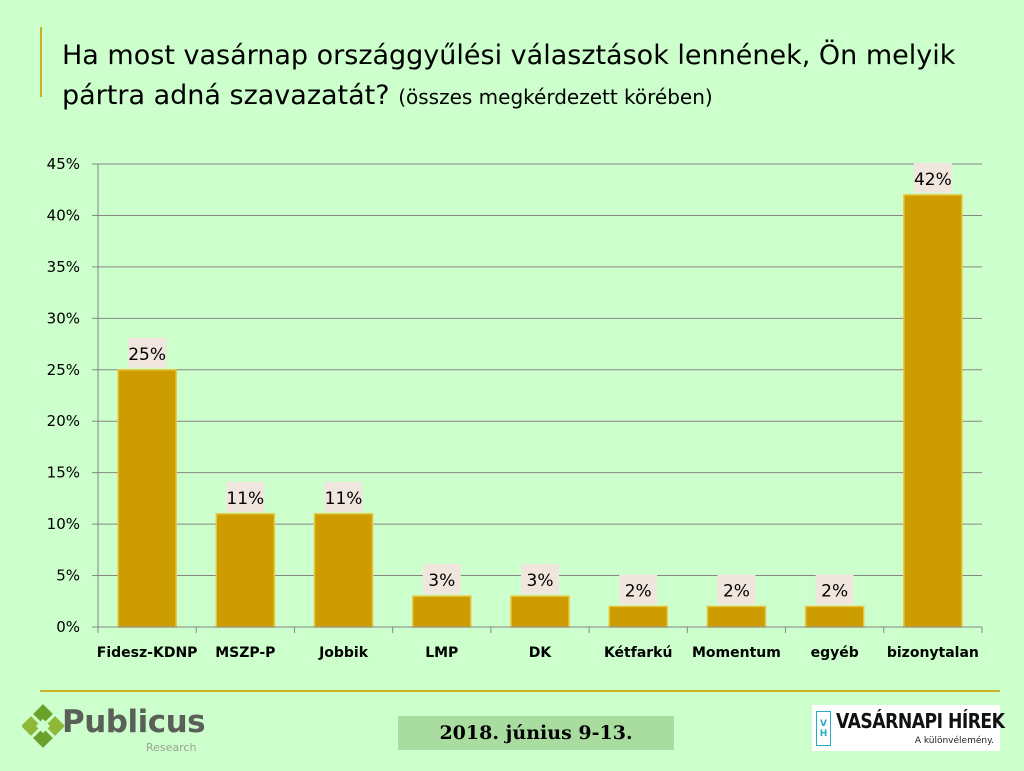 The height and width of the screenshot is (771, 1024). What do you see at coordinates (835, 653) in the screenshot?
I see `x-tick-label: egyéb` at bounding box center [835, 653].